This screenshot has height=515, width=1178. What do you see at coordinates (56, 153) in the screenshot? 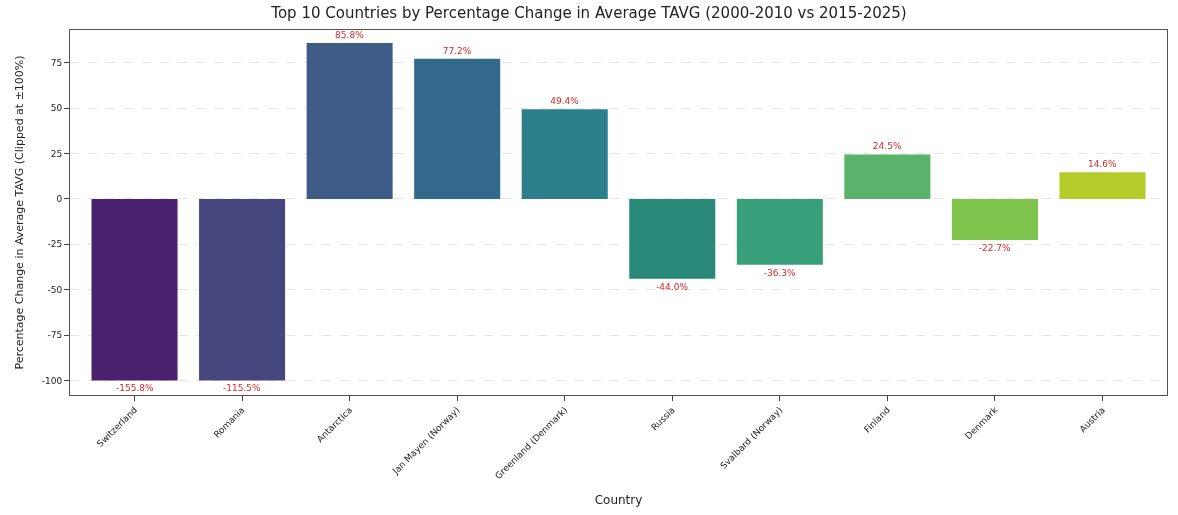
I see `y-tick-label: 25` at bounding box center [56, 153].